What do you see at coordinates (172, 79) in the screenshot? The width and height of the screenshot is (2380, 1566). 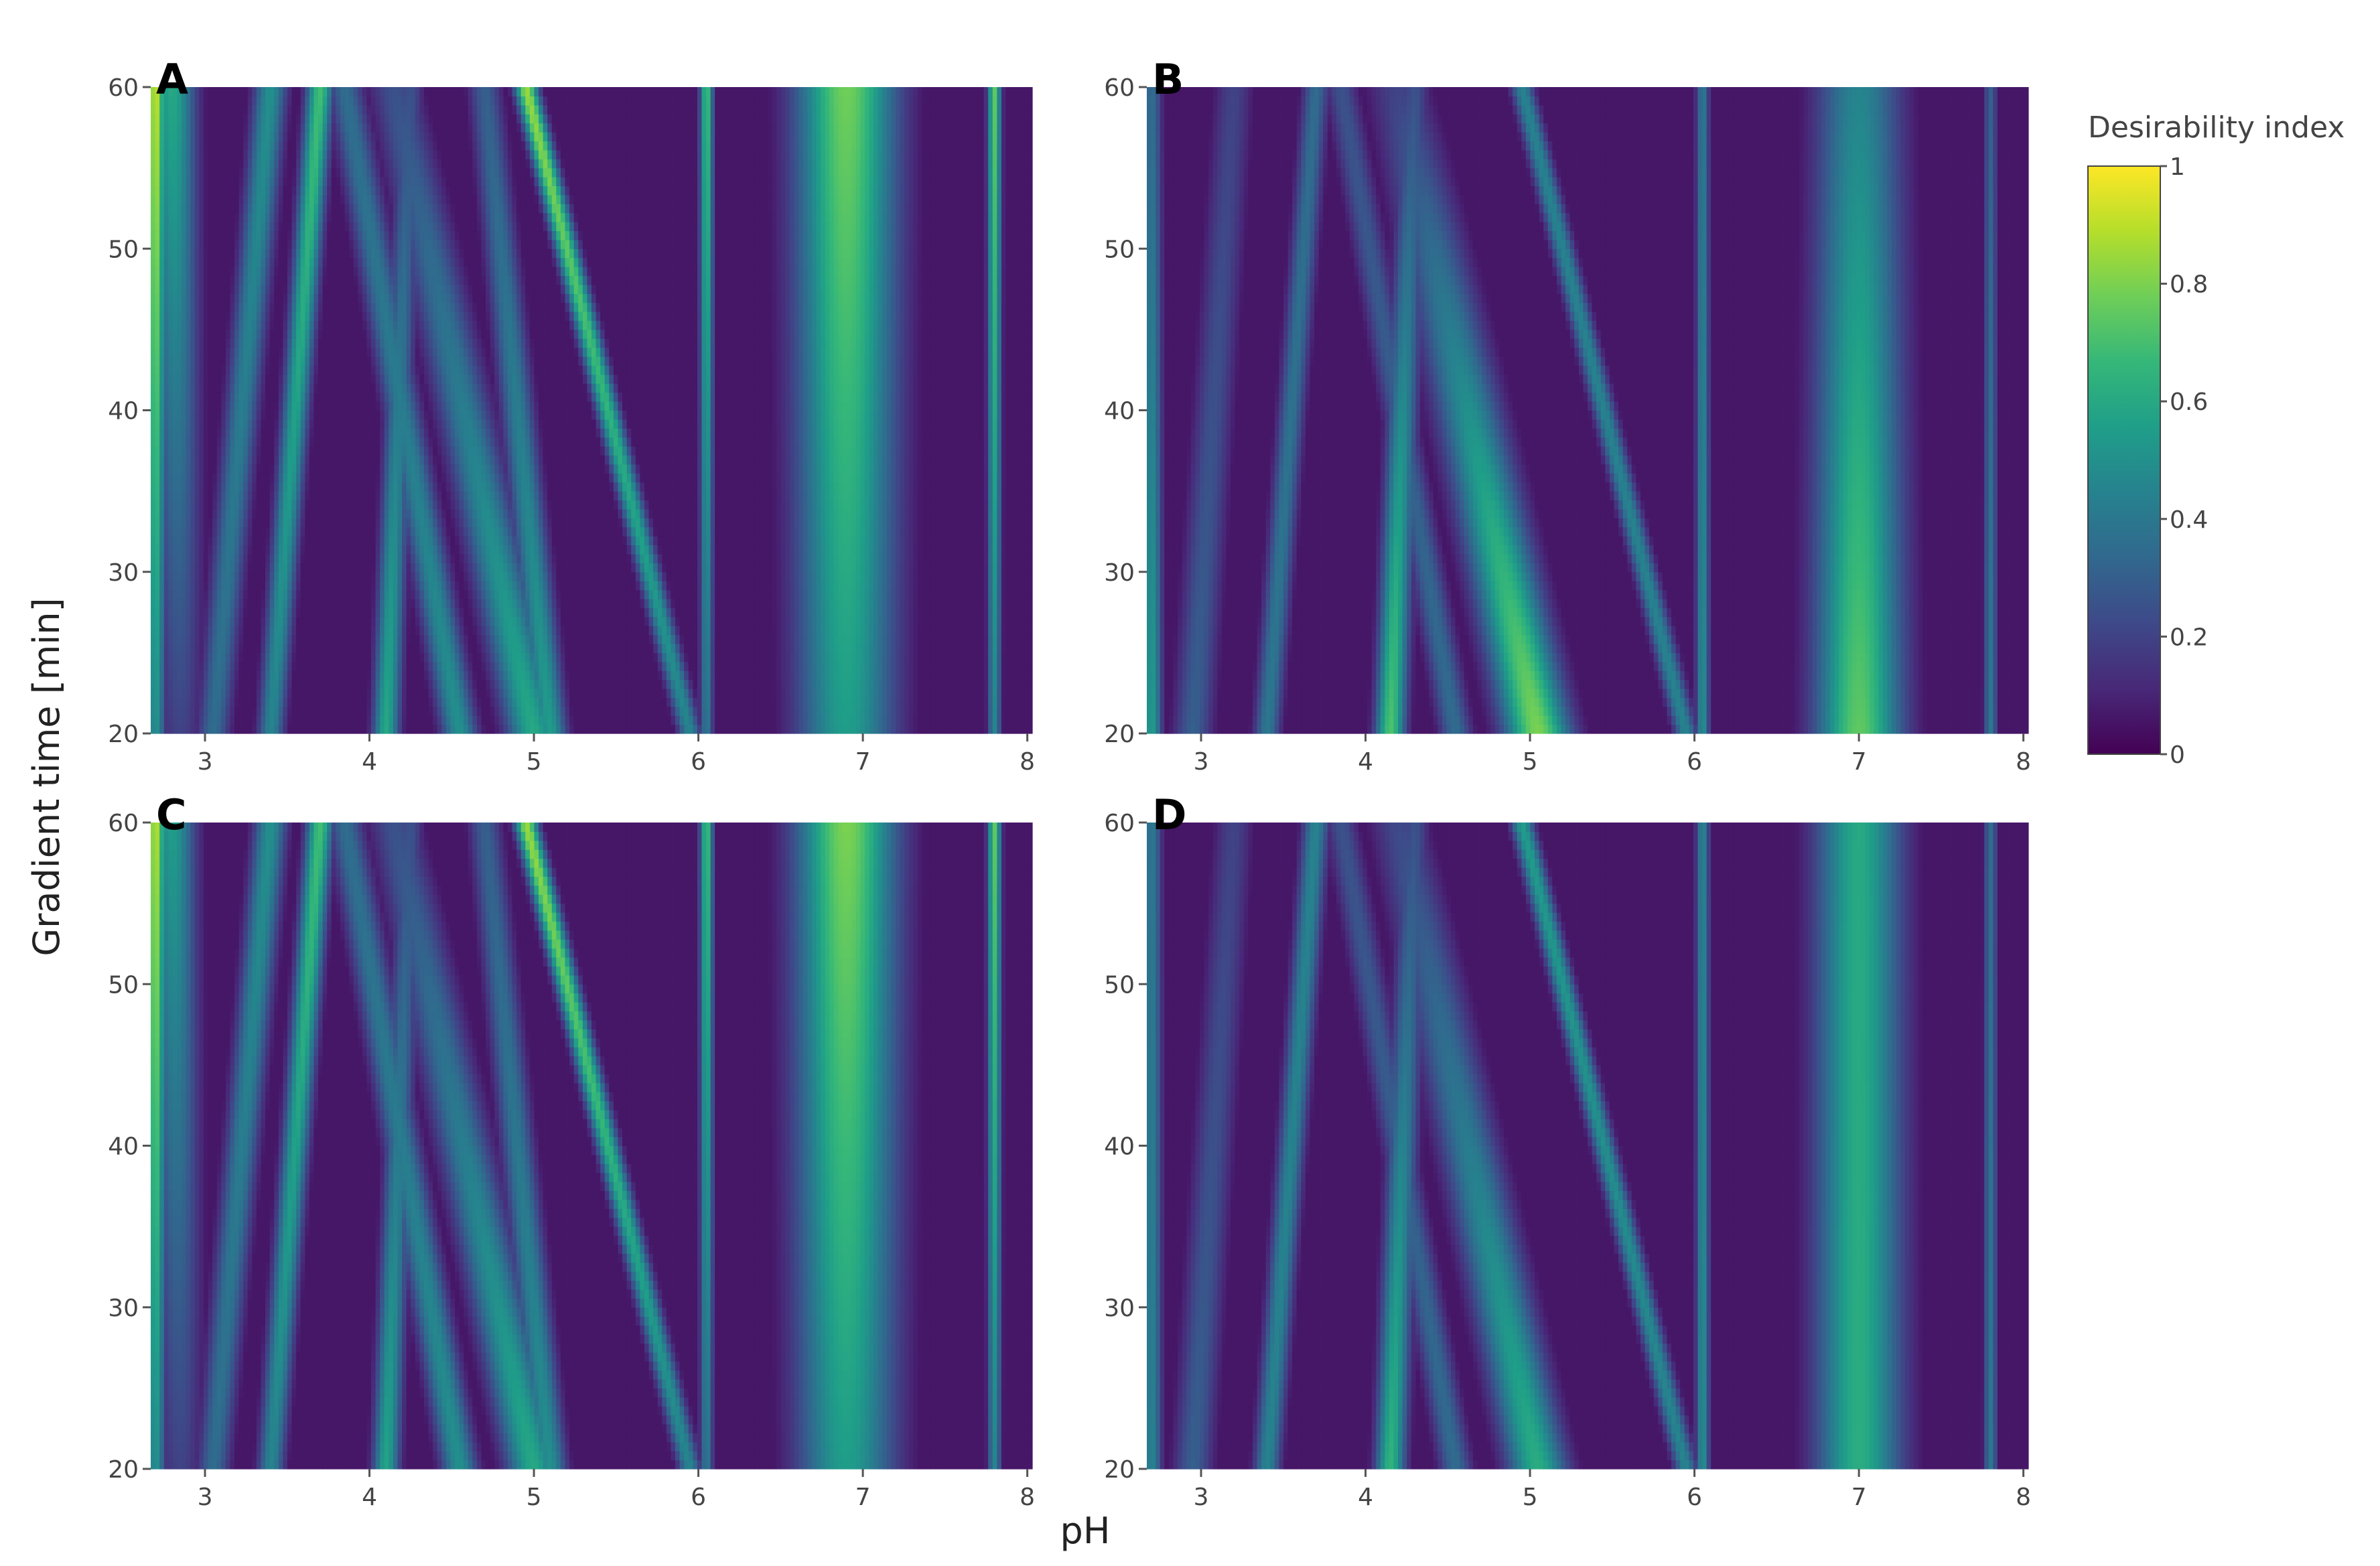 I see `panel-label: A` at bounding box center [172, 79].